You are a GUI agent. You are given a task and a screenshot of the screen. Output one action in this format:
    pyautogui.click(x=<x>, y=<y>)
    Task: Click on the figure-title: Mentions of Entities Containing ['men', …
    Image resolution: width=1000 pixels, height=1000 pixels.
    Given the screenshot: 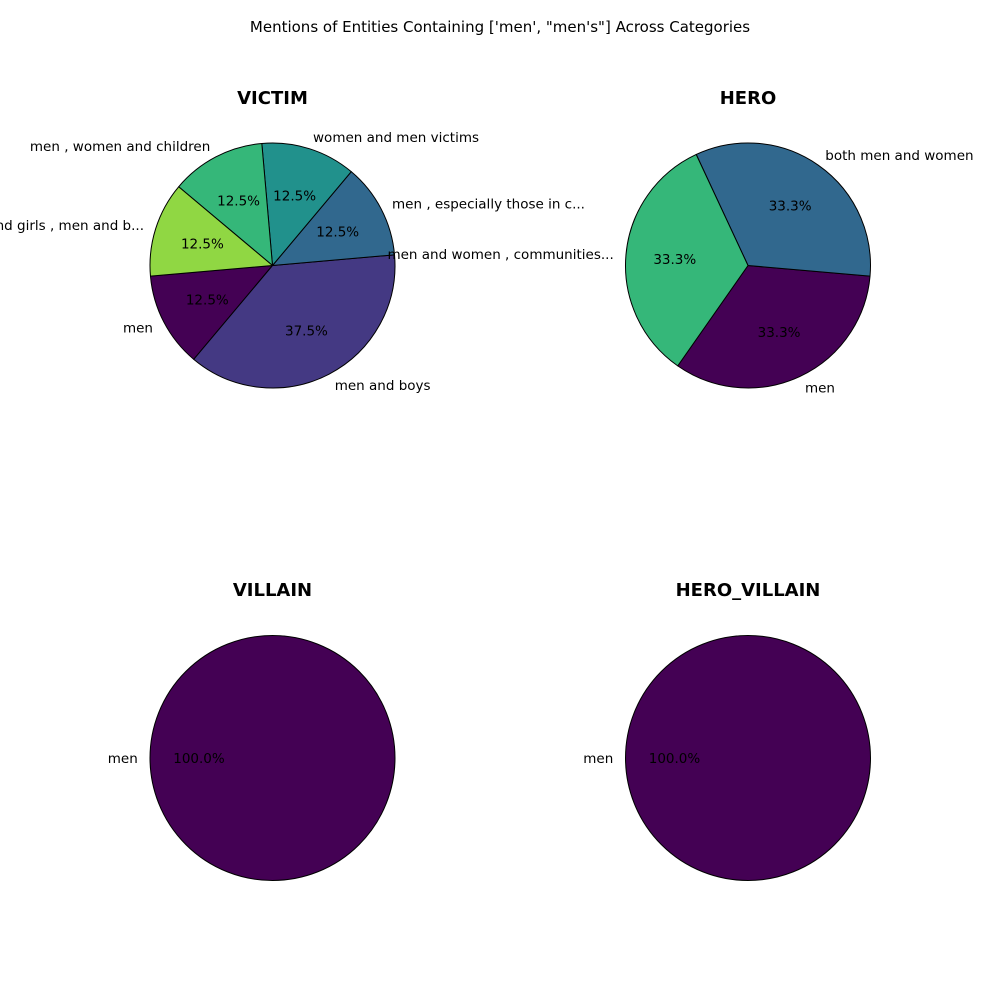 What is the action you would take?
    pyautogui.click(x=500, y=27)
    